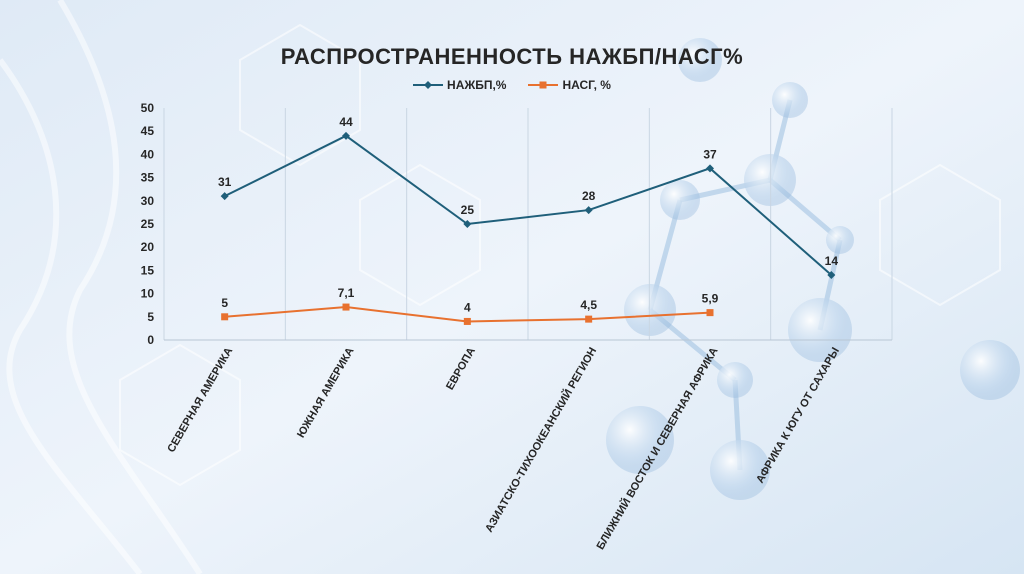  Describe the element at coordinates (710, 299) in the screenshot. I see `data-label: 5,9` at that location.